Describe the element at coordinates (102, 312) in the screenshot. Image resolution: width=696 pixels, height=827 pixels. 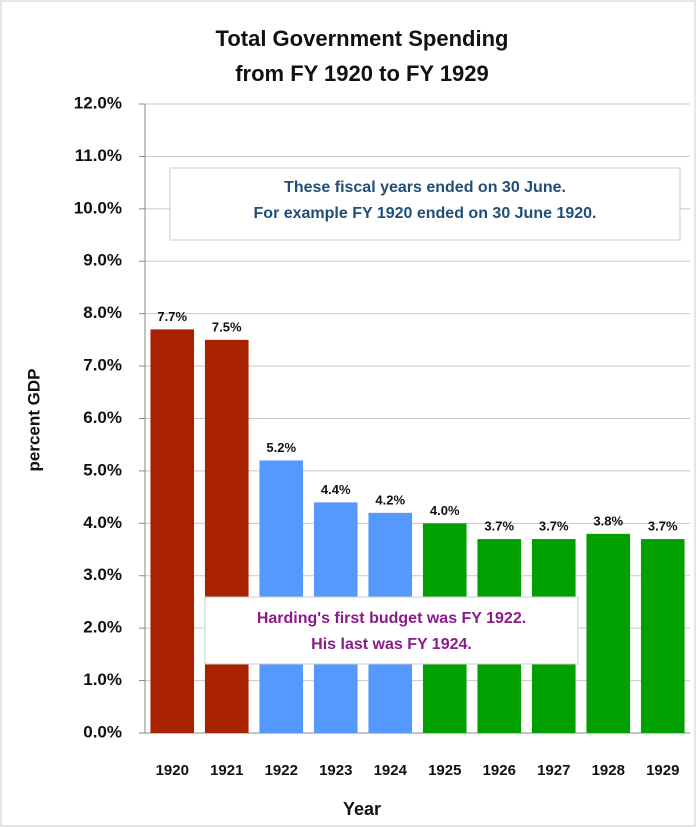
I see `y-tick-label: 8.0%` at that location.